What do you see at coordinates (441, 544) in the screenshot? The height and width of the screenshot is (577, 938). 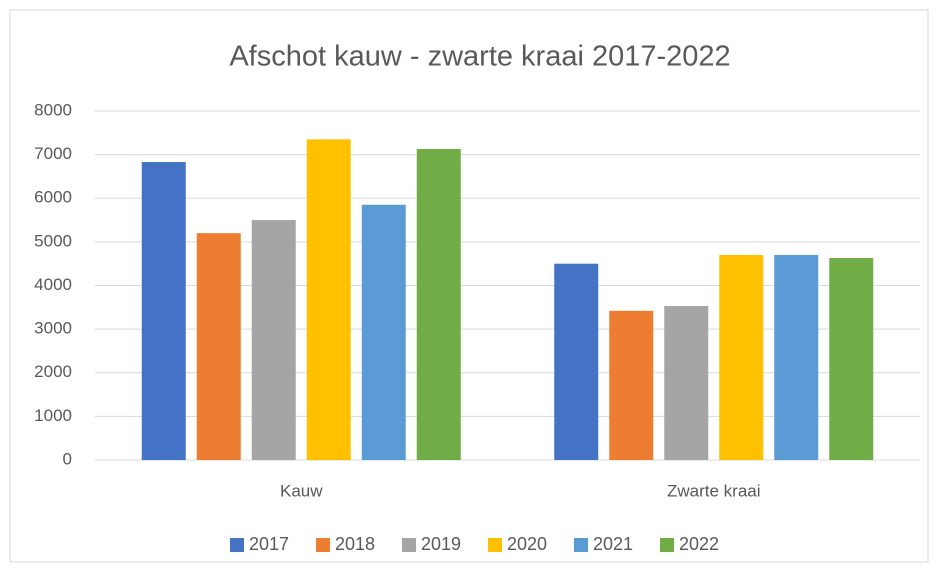 I see `legend-label: 2019` at bounding box center [441, 544].